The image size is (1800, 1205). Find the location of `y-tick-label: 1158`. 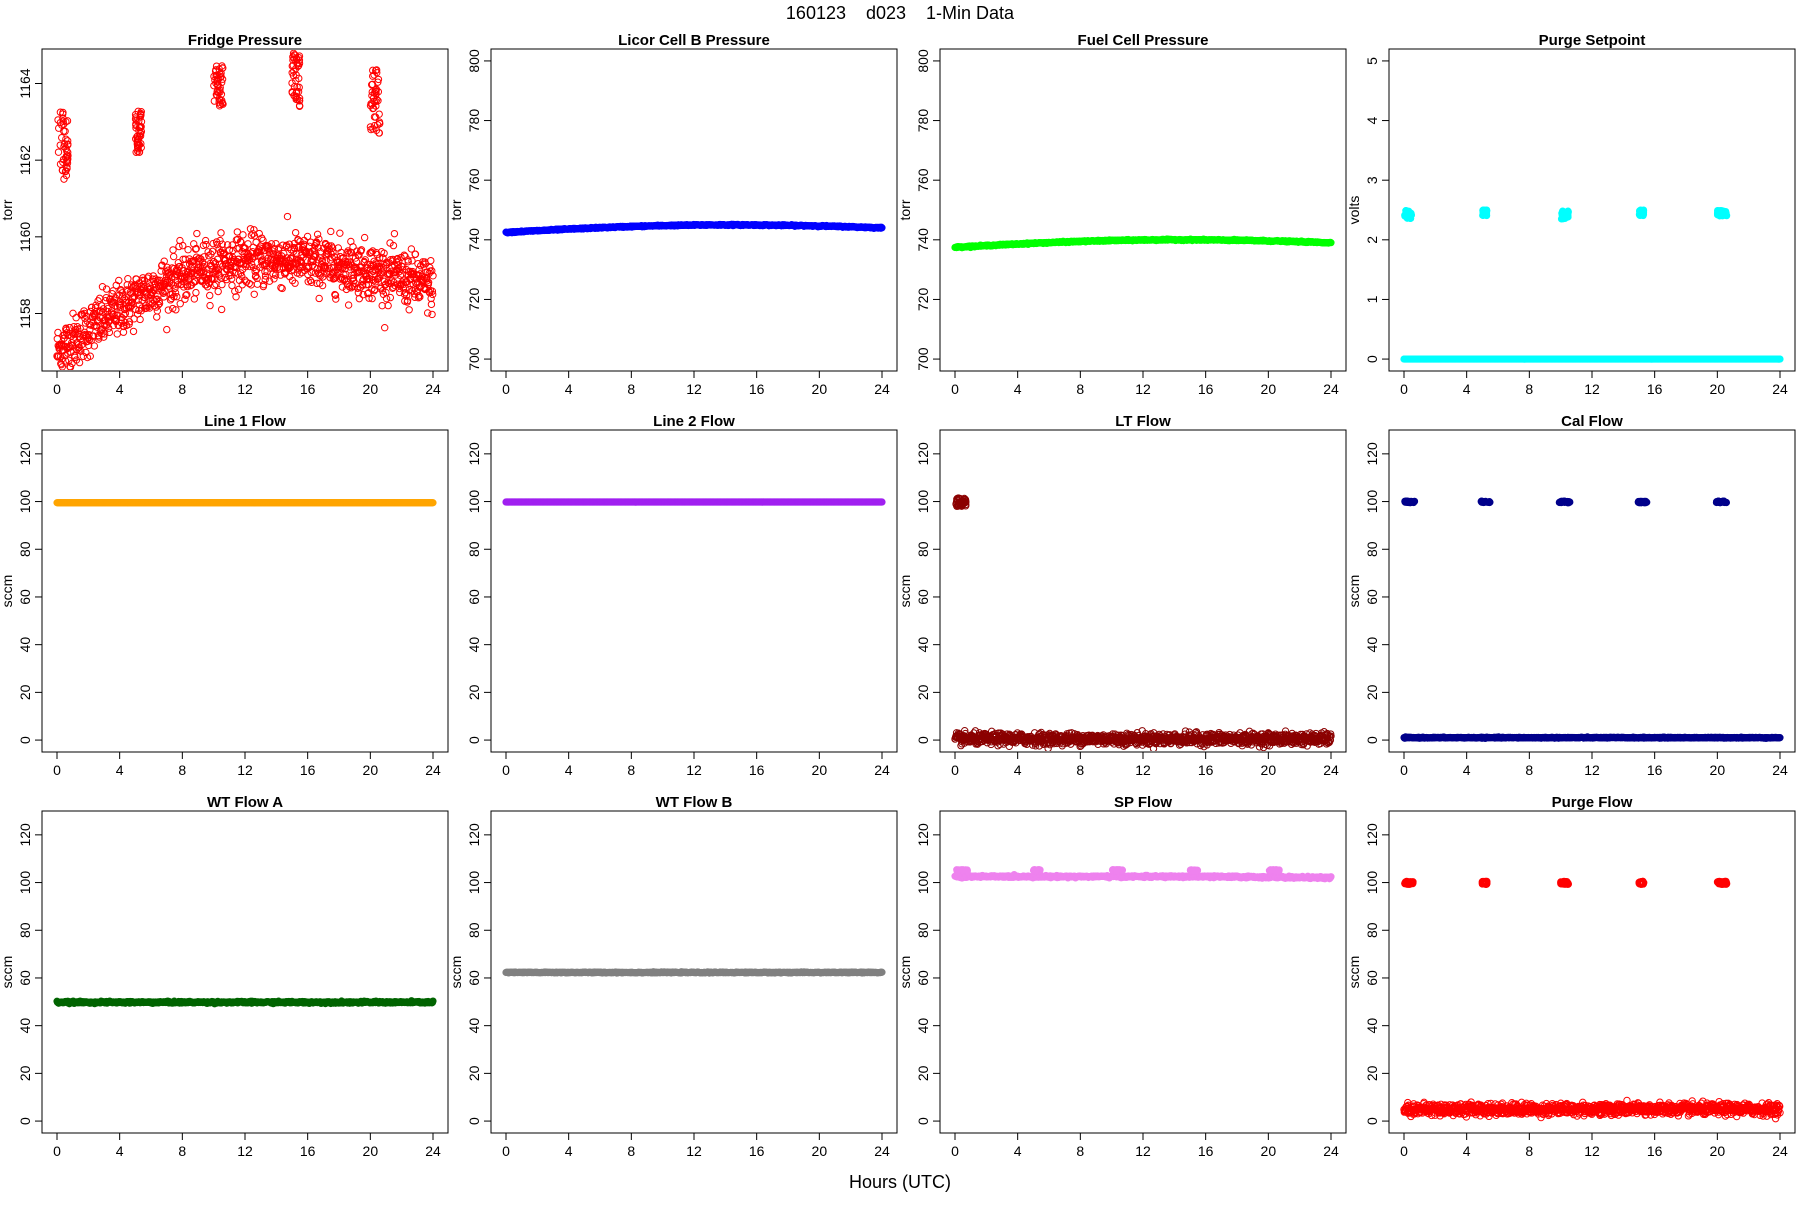

y-tick-label: 1158 is located at coordinates (25, 313).